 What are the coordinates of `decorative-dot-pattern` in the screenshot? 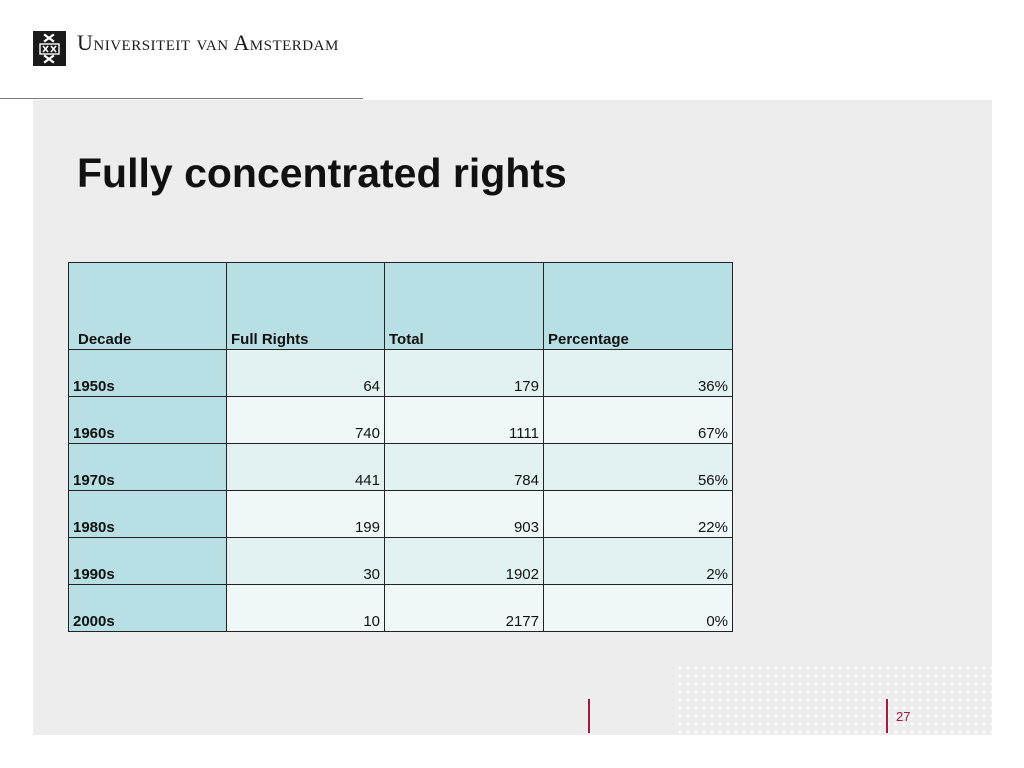 It's located at (834, 699).